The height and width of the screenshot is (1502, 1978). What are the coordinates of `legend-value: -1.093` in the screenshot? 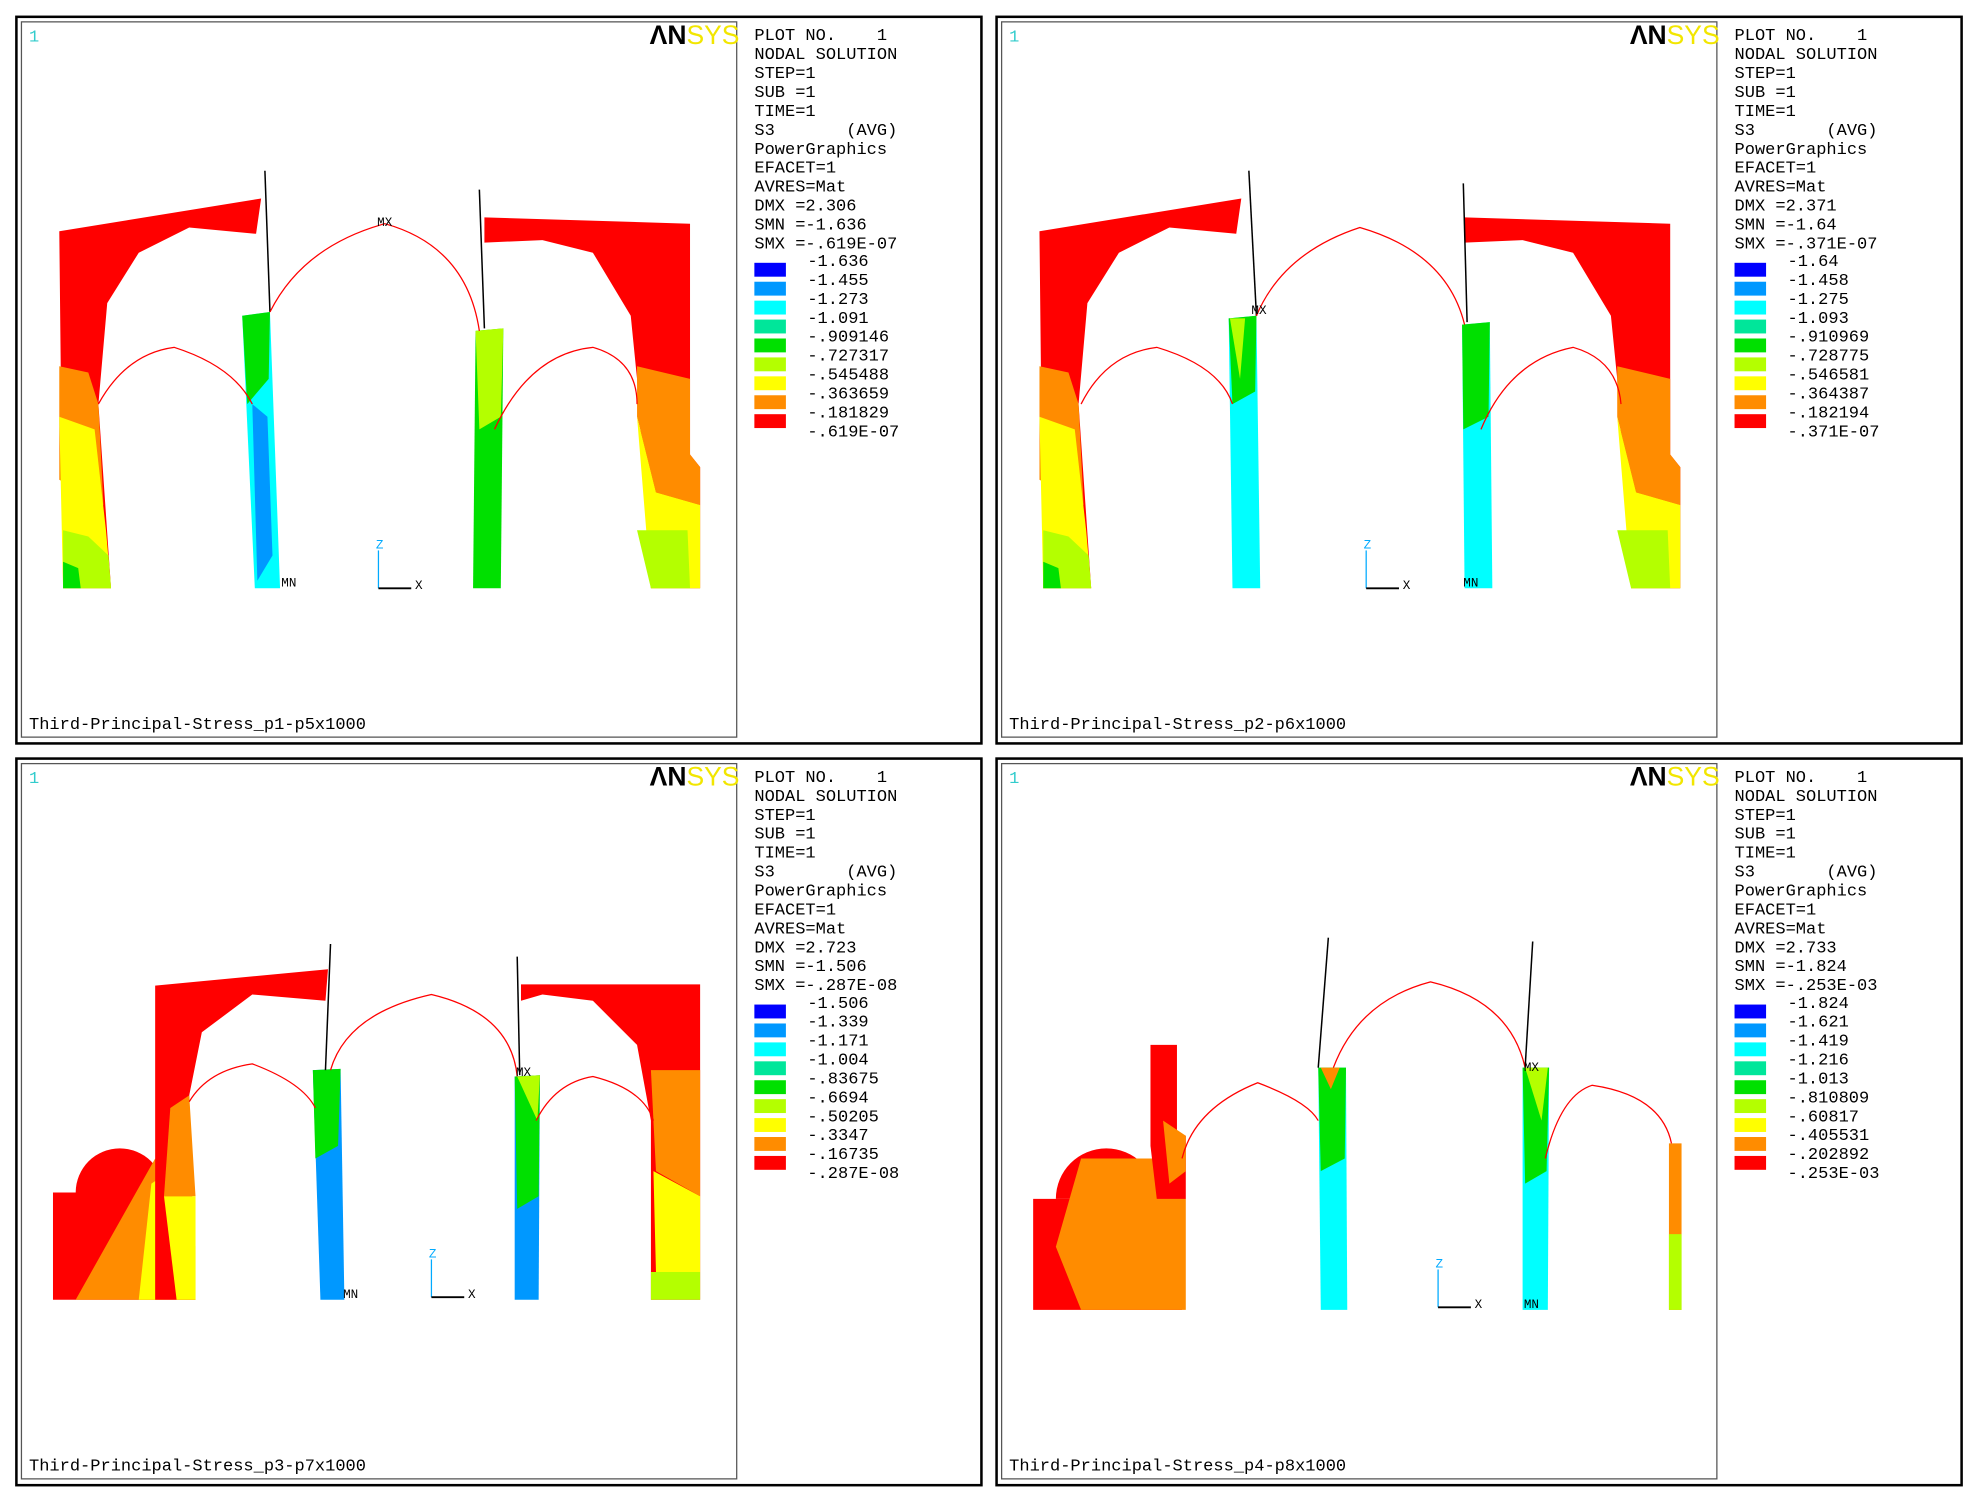 It's located at (1818, 319).